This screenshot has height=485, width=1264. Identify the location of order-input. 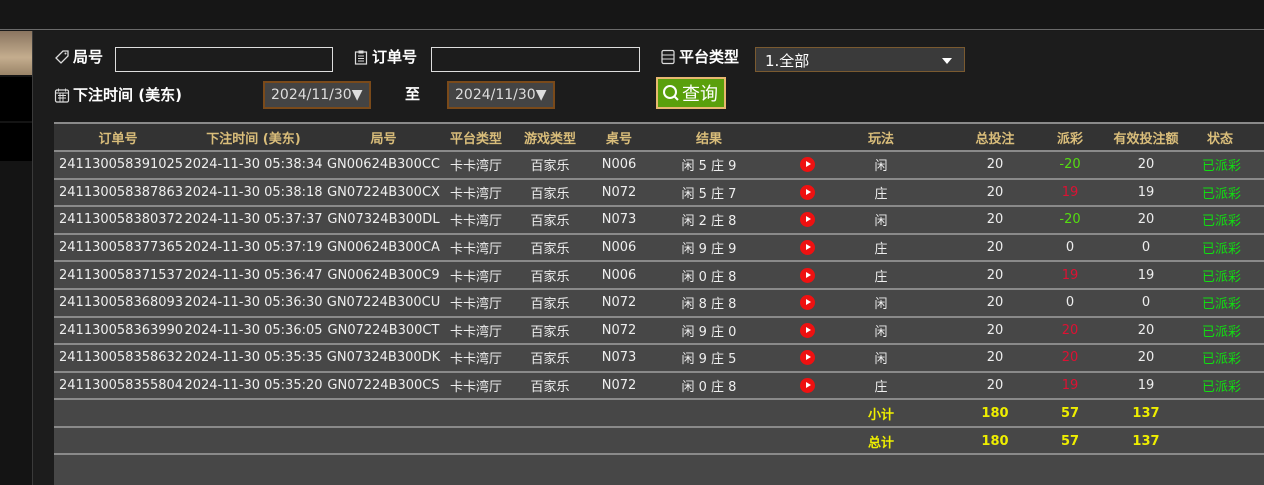
(535, 59).